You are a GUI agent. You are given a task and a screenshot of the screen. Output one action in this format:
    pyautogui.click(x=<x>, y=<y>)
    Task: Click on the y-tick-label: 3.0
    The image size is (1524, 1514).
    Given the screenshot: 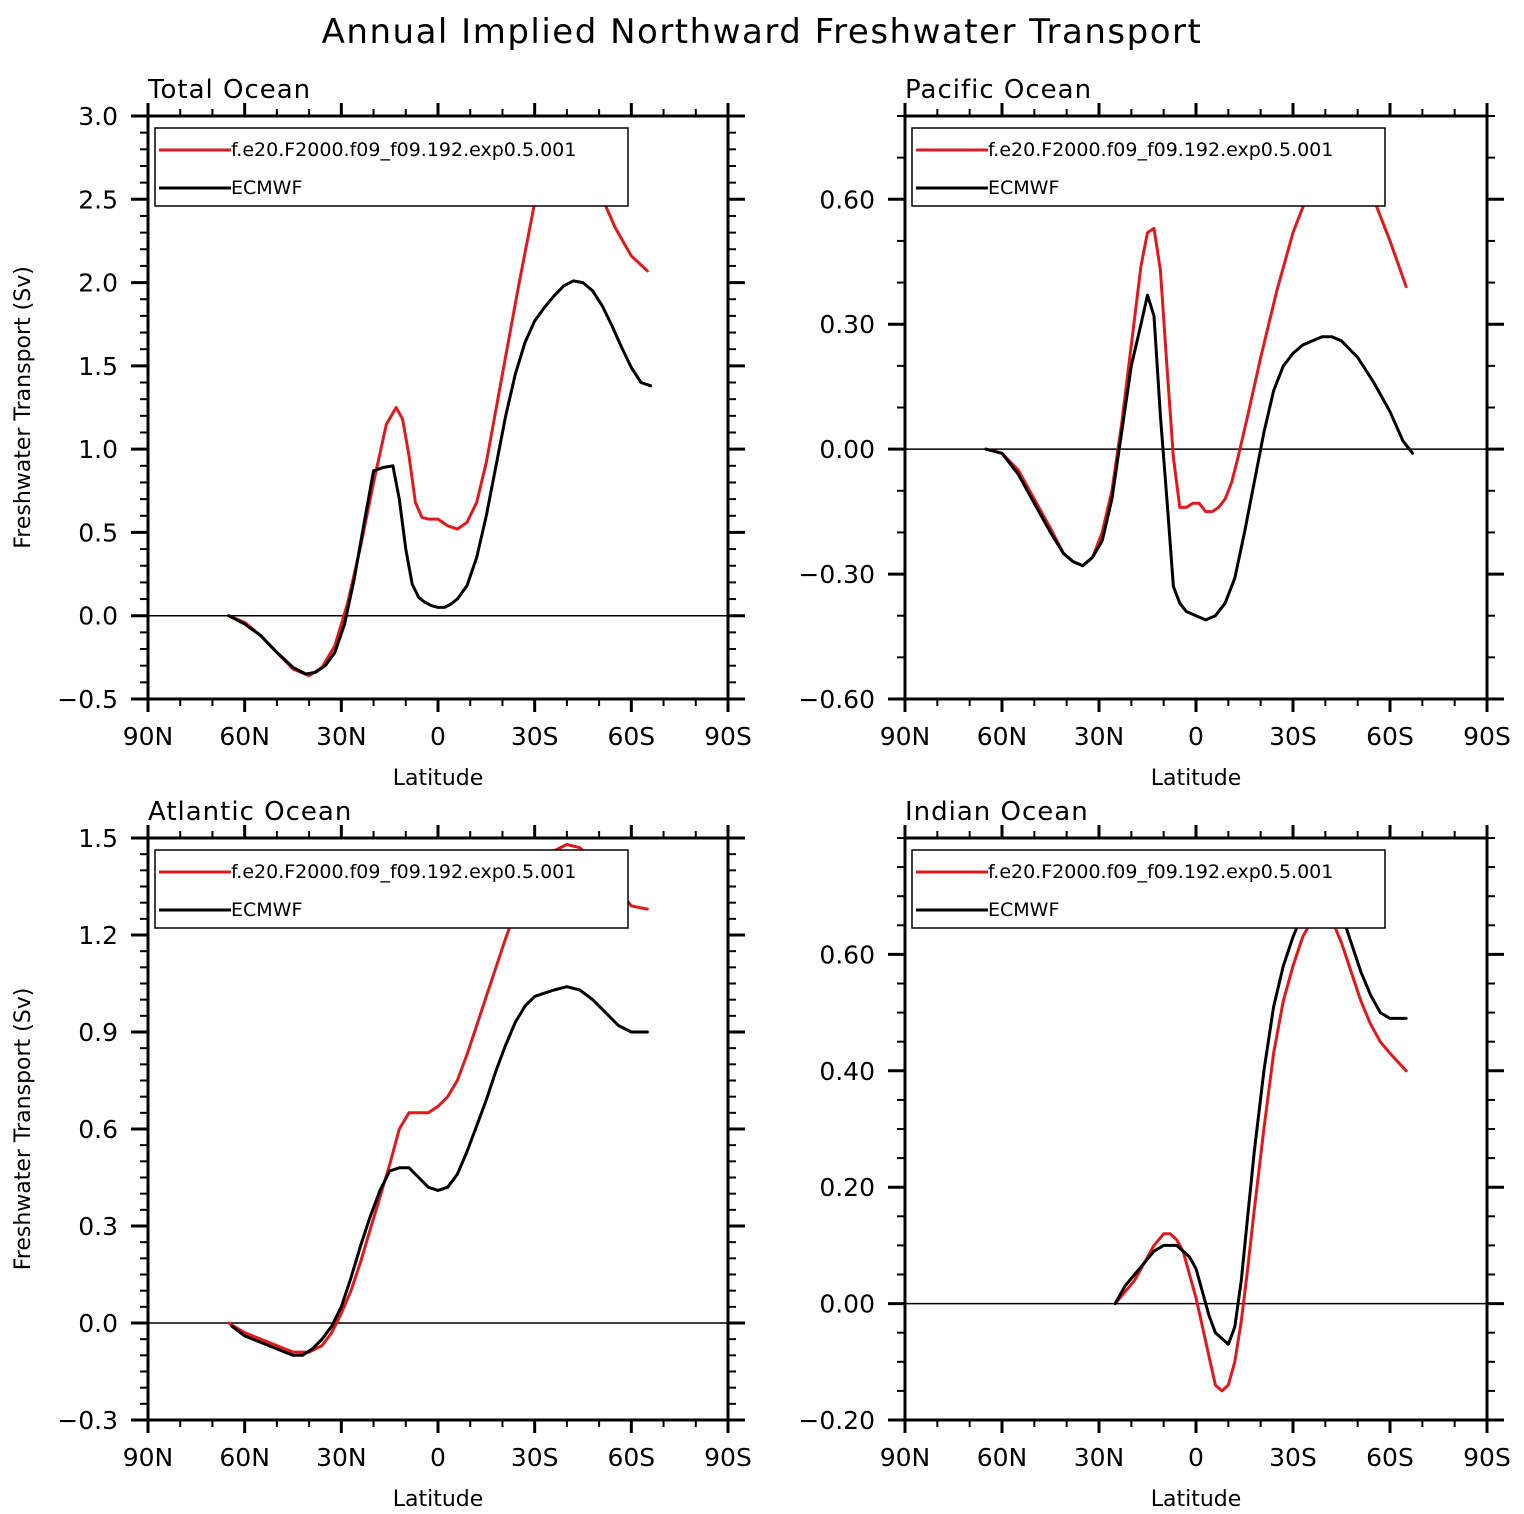 What is the action you would take?
    pyautogui.click(x=98, y=116)
    